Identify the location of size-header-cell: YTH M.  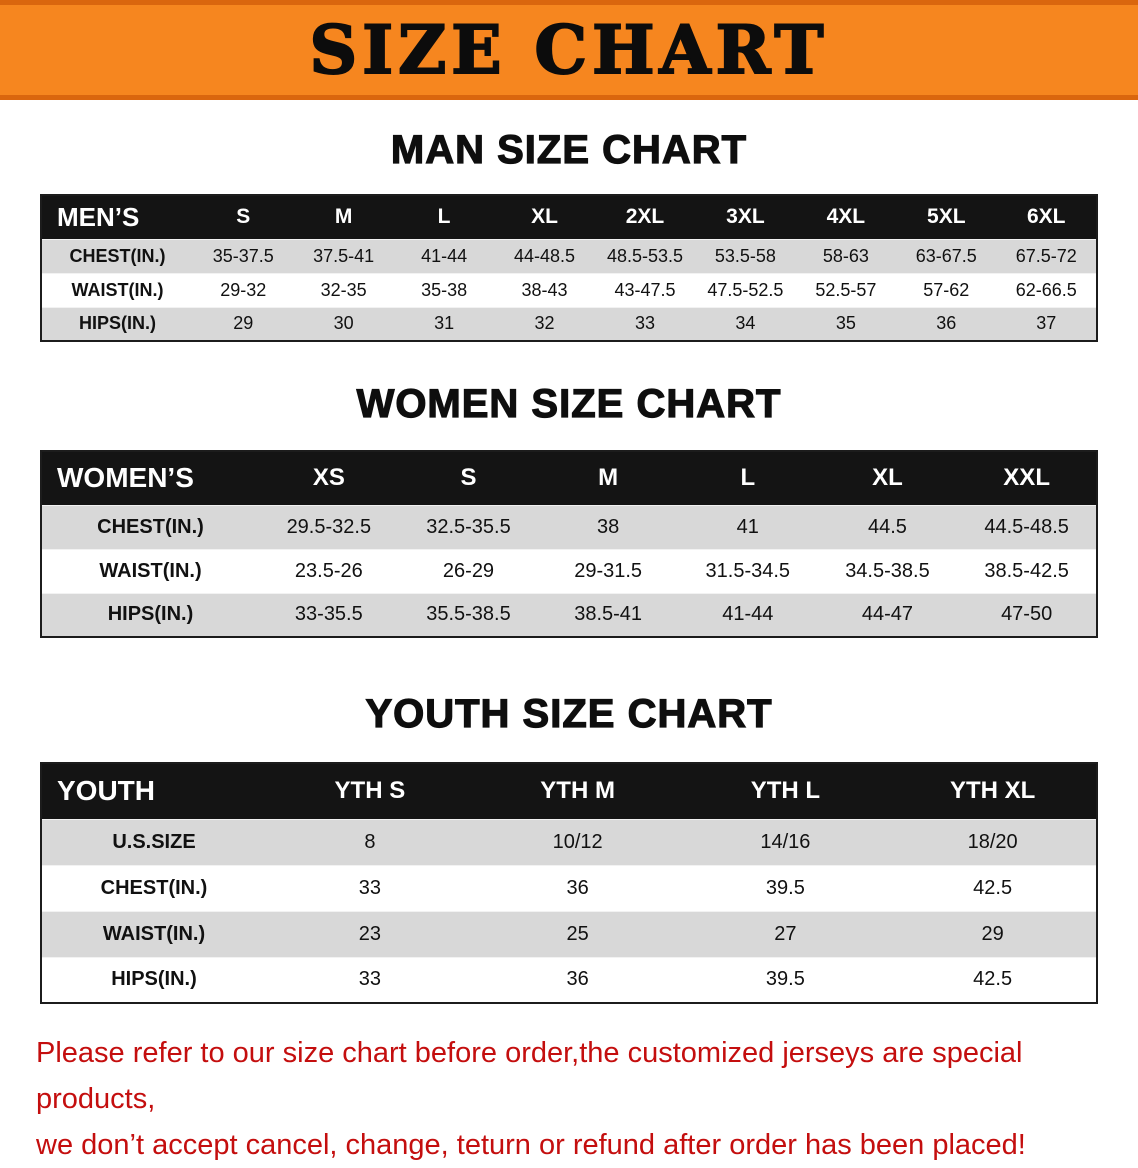
(577, 791).